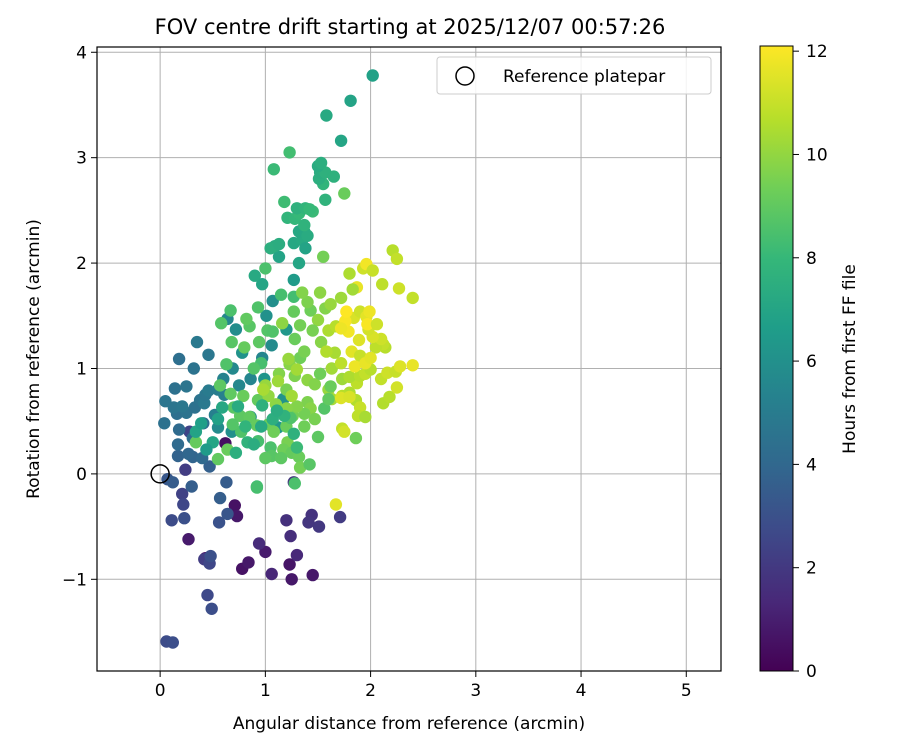 The width and height of the screenshot is (900, 755). I want to click on colorbar-tick-label: 10, so click(817, 155).